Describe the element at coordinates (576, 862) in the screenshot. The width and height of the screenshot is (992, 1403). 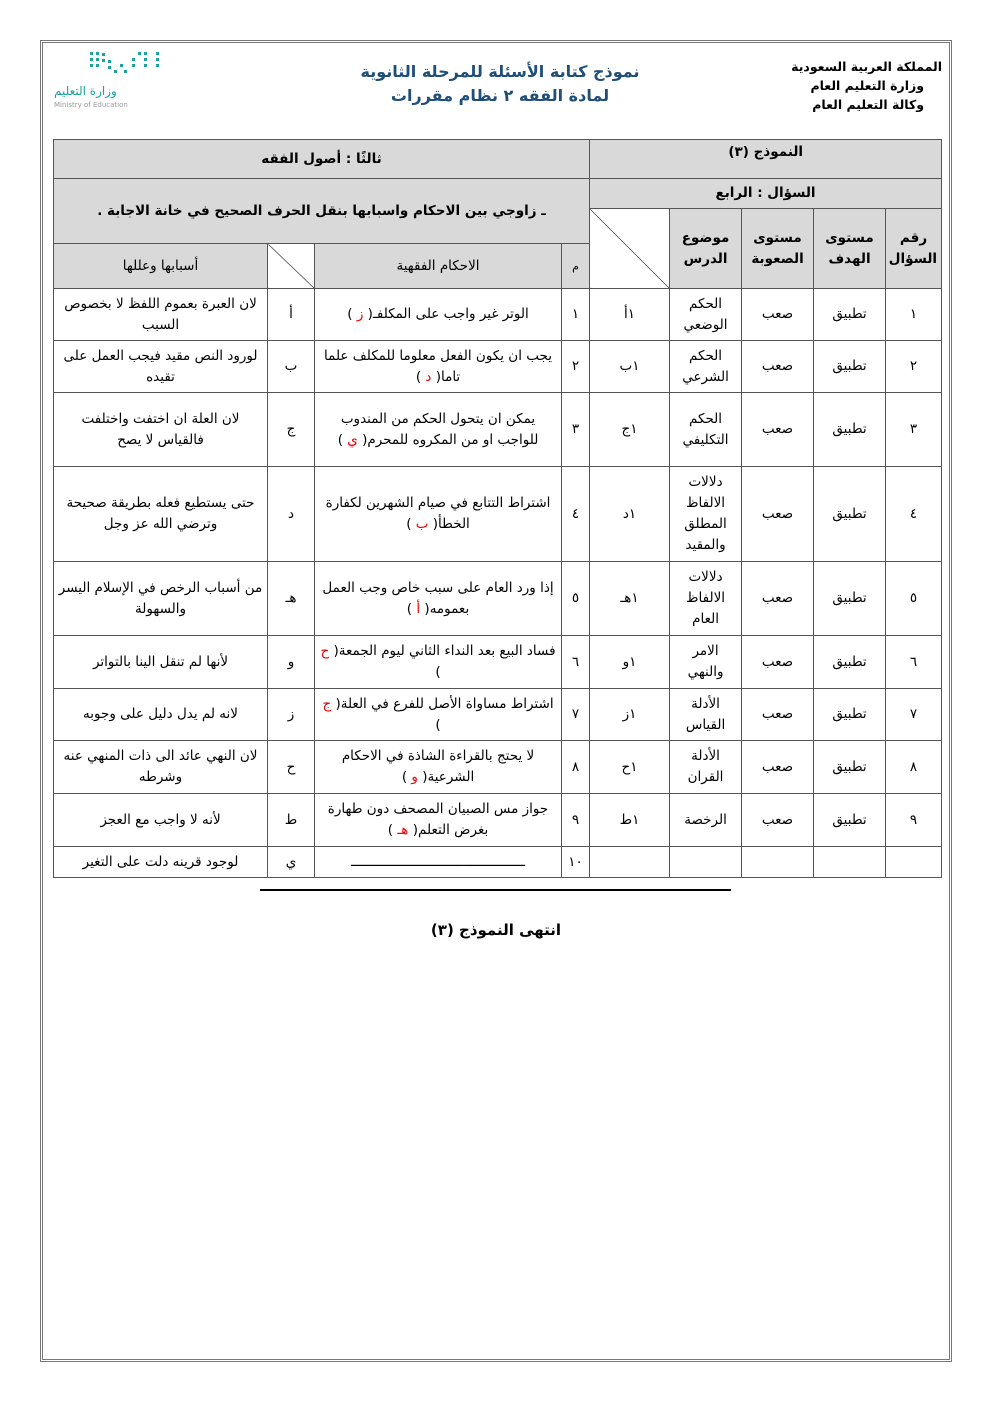
I see `index-cell: ١٠` at that location.